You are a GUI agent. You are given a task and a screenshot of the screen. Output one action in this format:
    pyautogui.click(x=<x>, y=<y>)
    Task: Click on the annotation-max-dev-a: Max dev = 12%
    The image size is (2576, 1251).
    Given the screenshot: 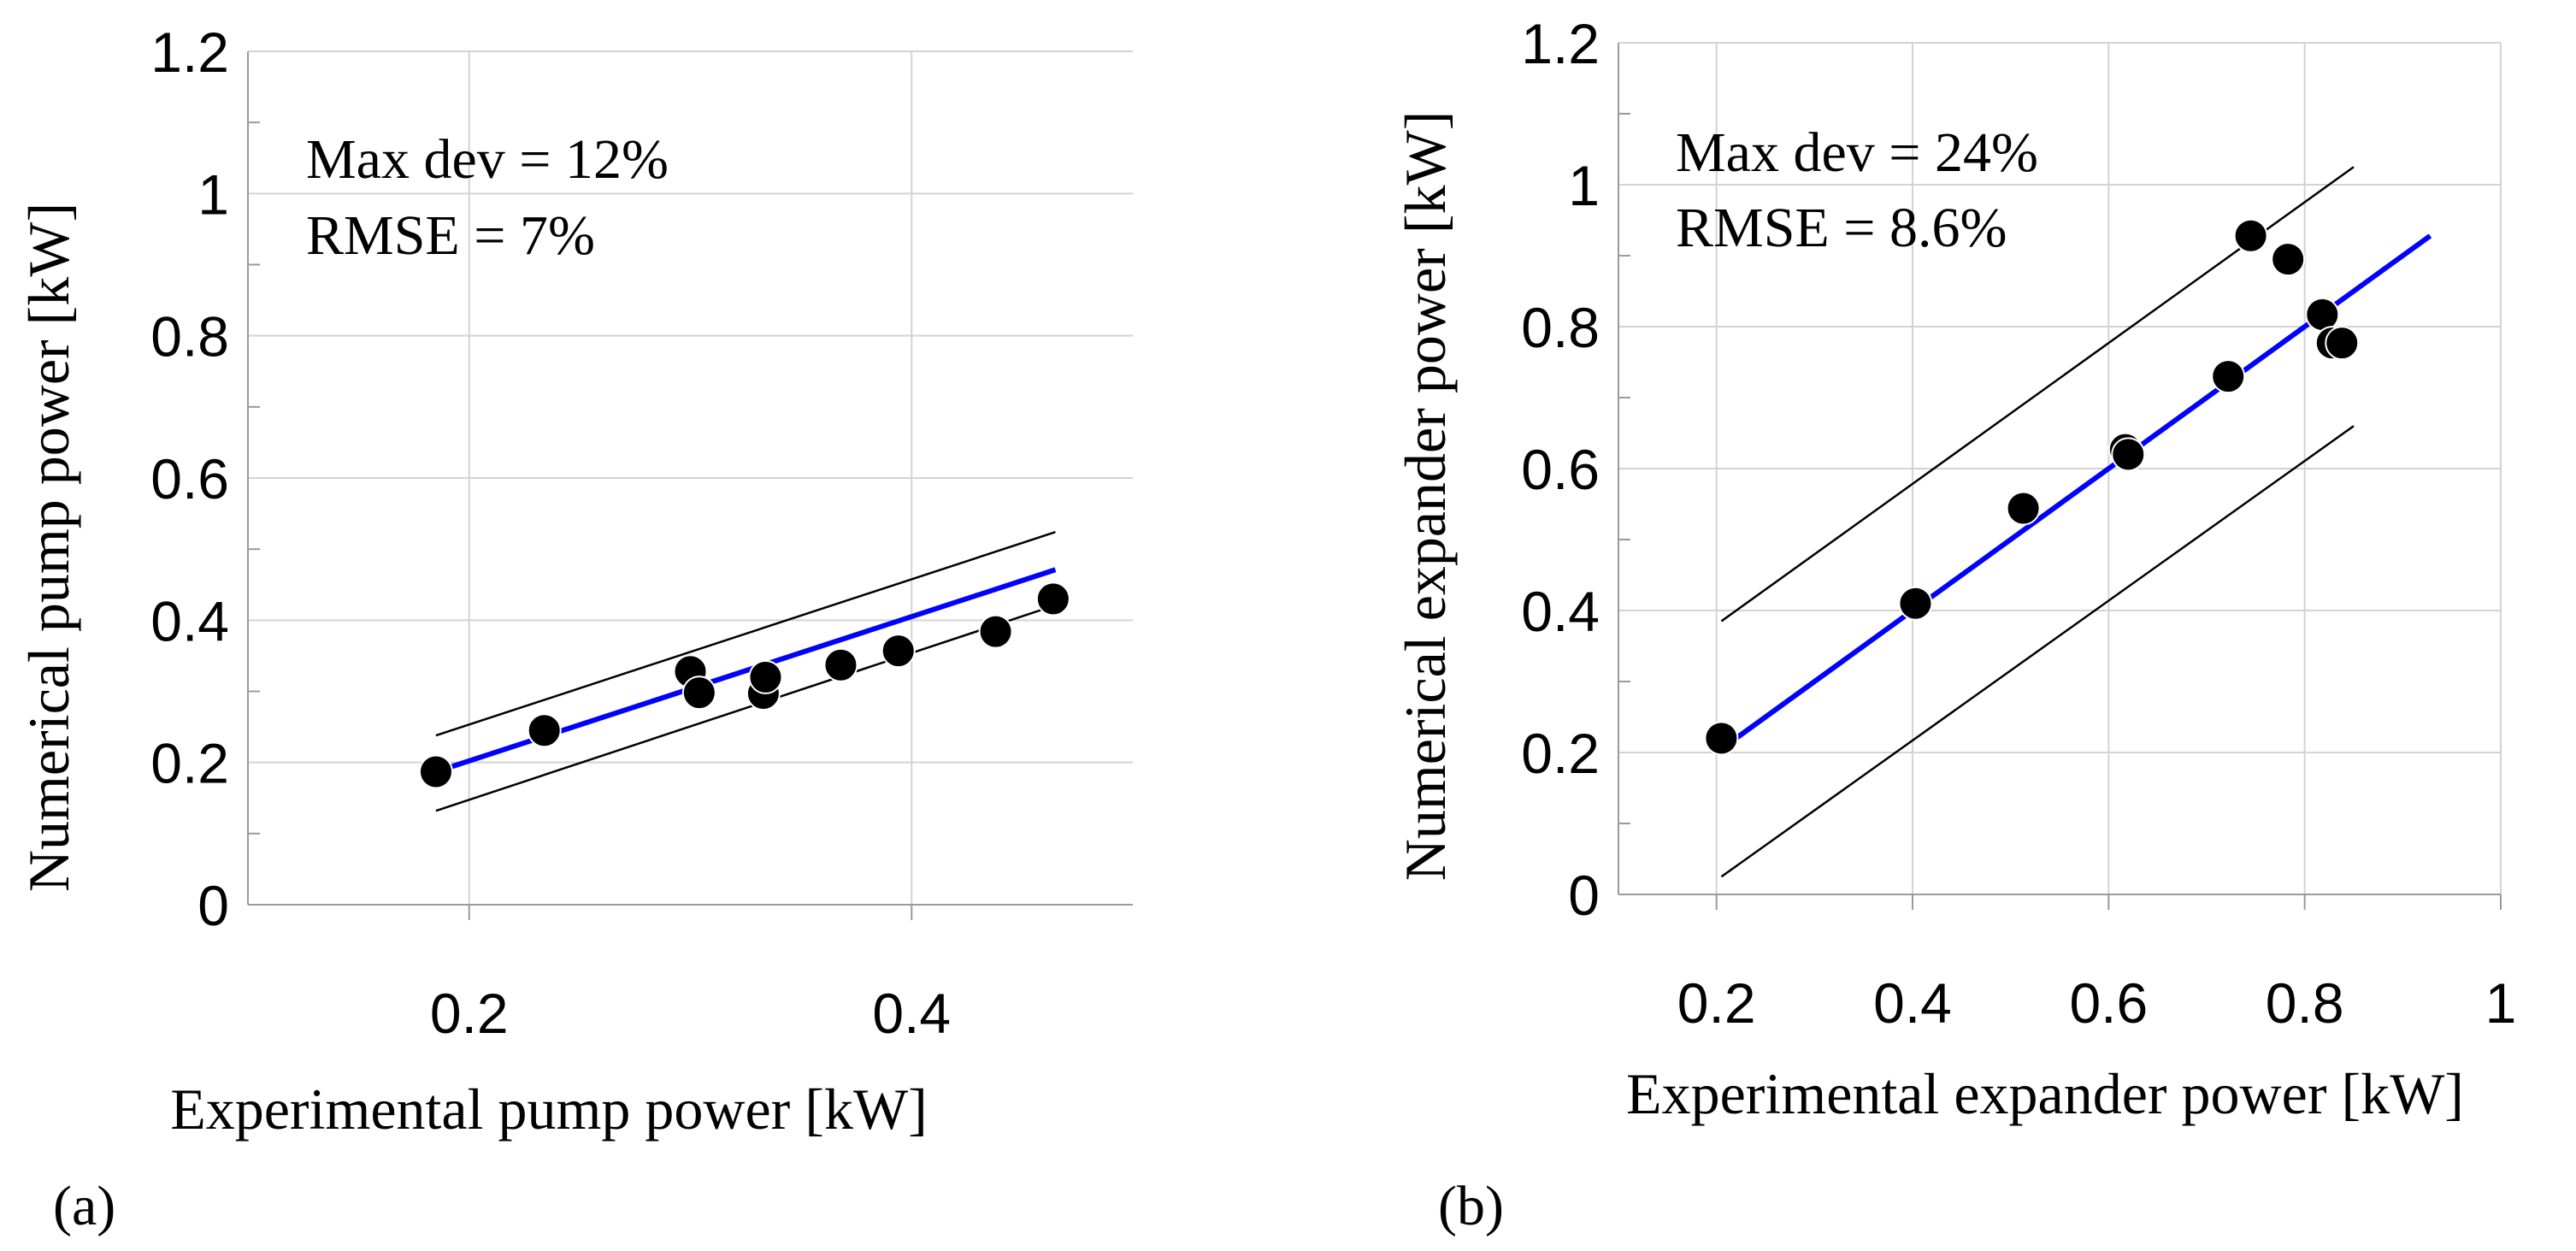 What is the action you would take?
    pyautogui.click(x=487, y=159)
    